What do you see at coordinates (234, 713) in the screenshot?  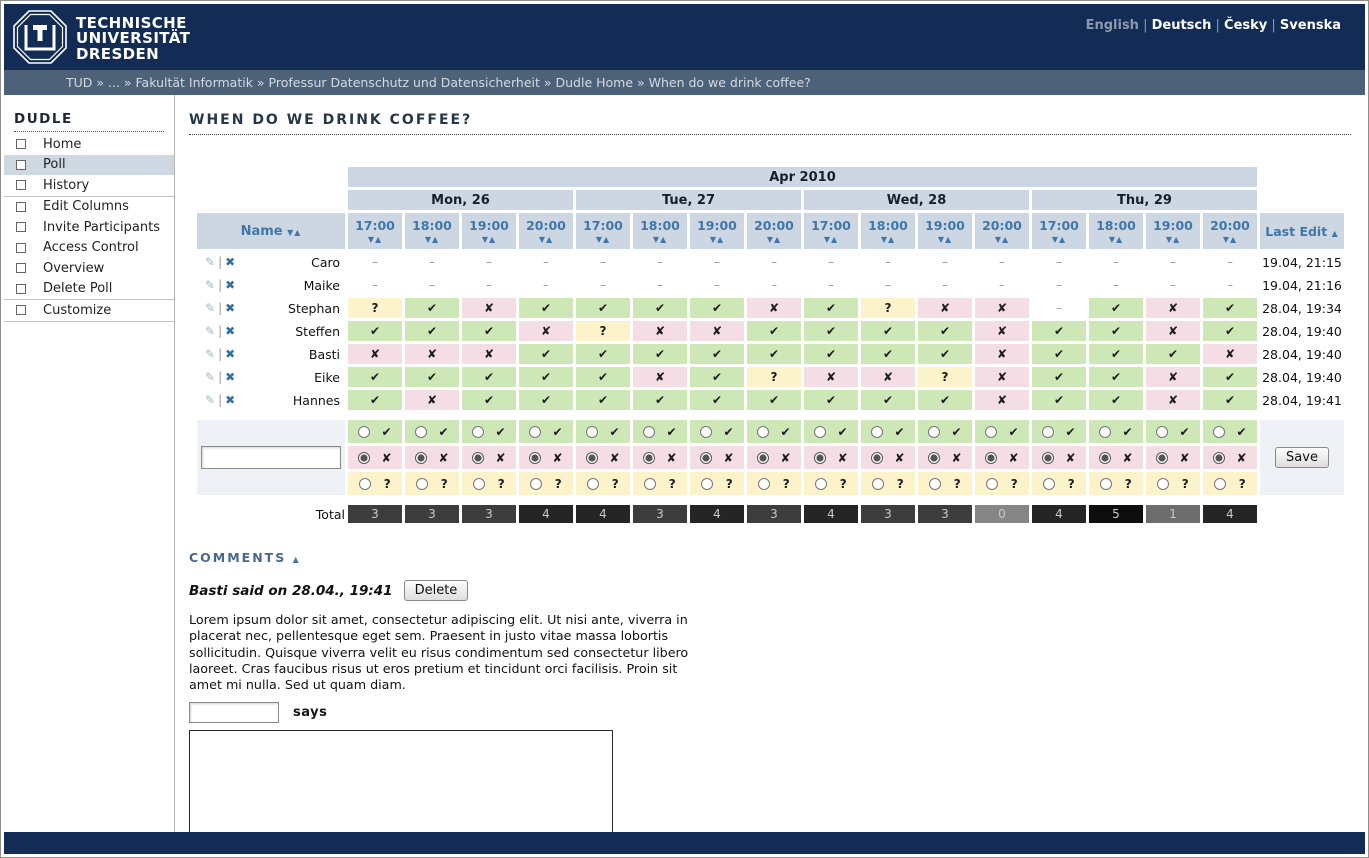 I see `commenter-name-input` at bounding box center [234, 713].